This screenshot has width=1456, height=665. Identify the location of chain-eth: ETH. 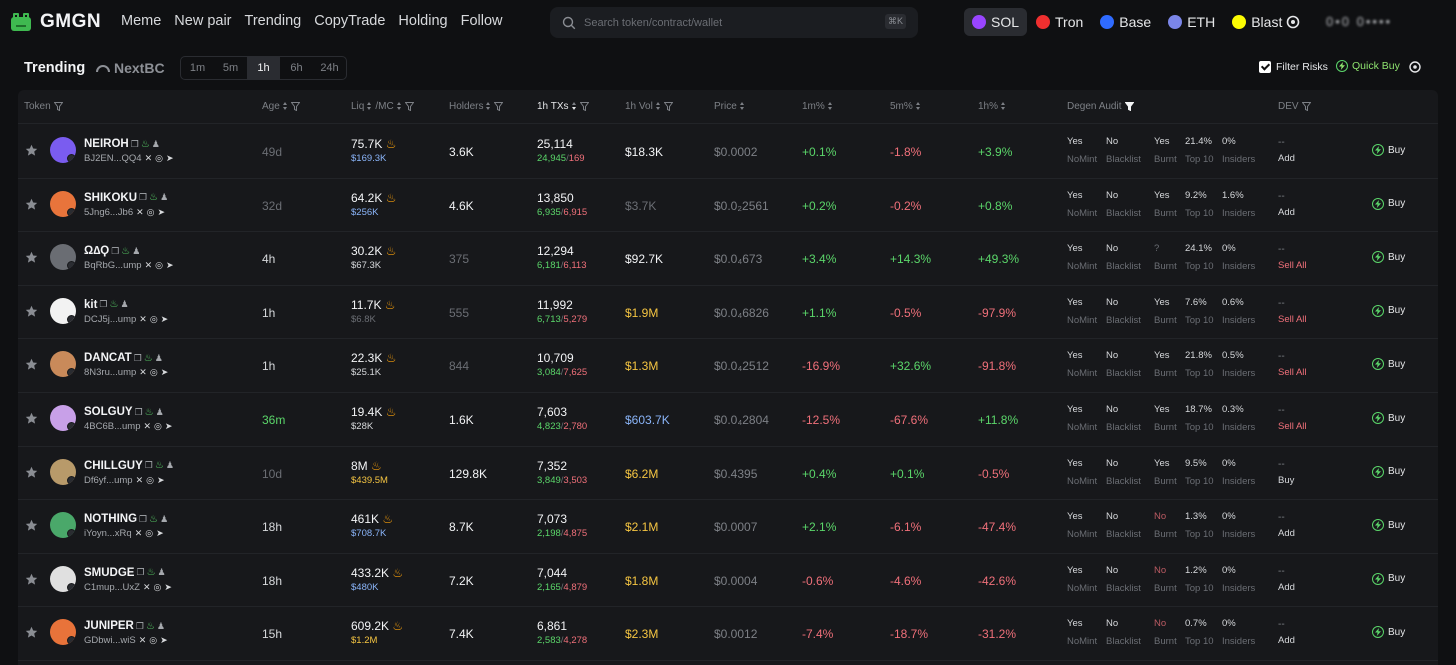
(1191, 22).